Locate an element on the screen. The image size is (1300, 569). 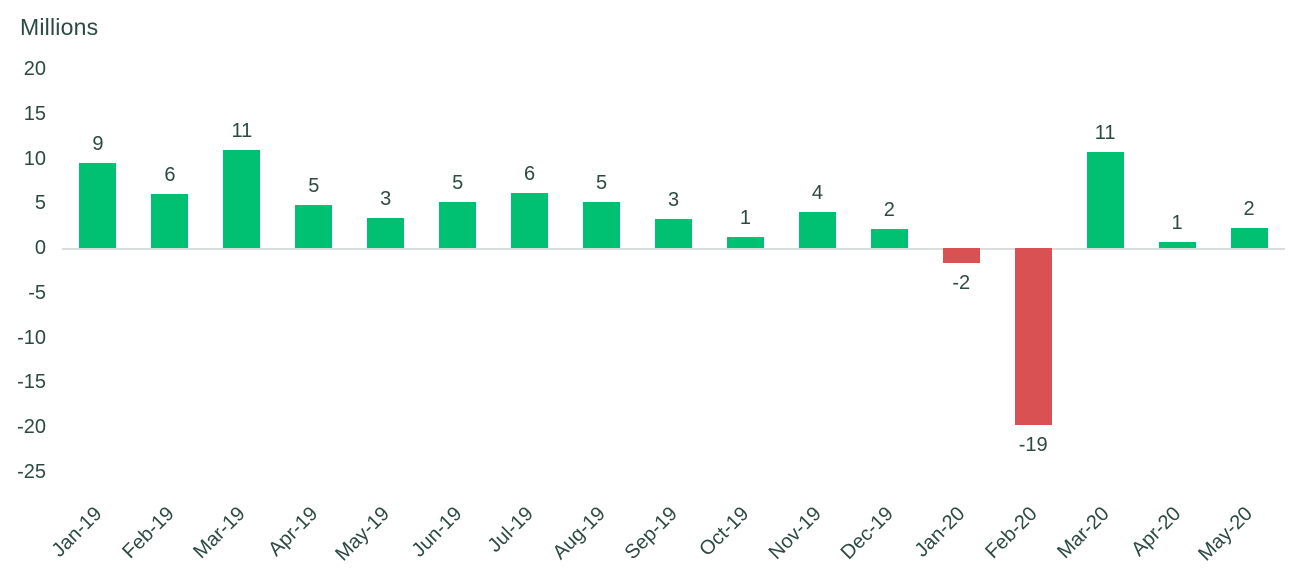
x-tick-label-text: May-19 is located at coordinates (362, 534).